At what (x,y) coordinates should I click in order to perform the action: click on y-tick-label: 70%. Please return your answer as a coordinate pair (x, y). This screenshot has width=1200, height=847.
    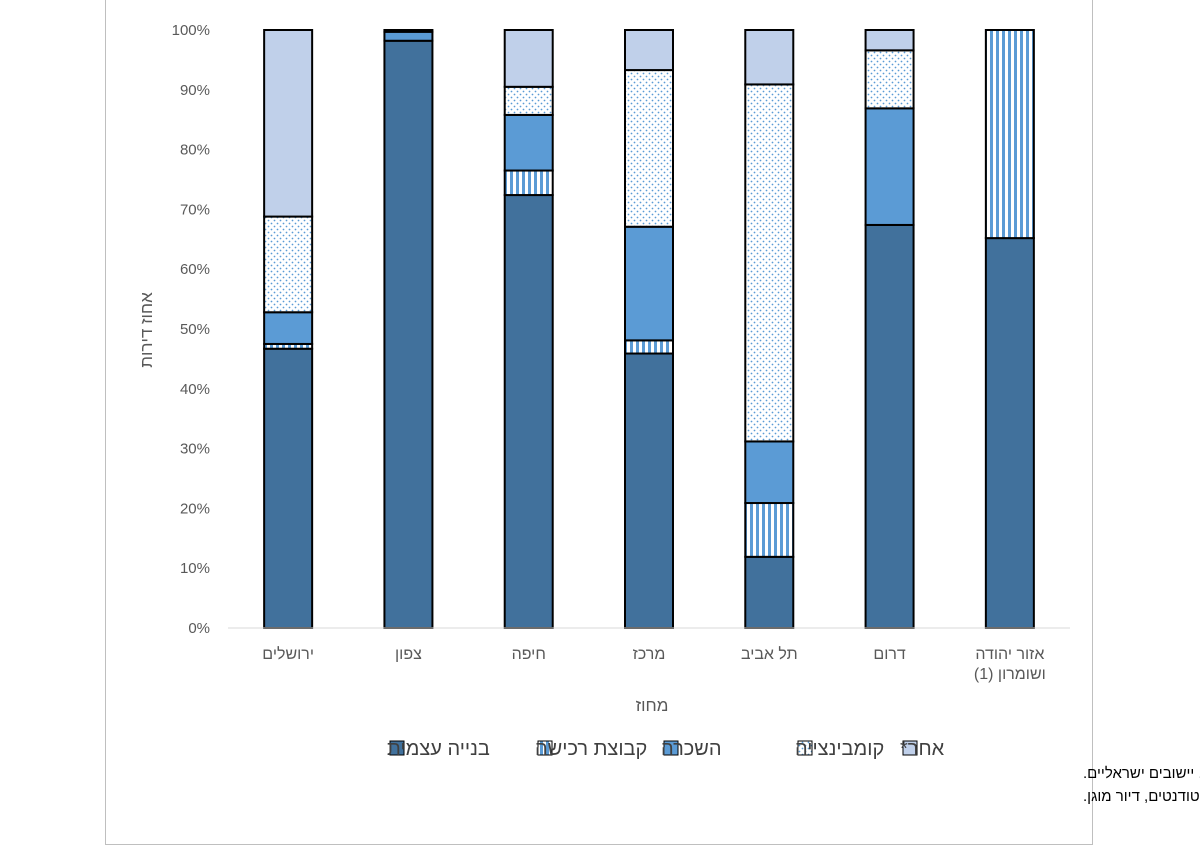
    Looking at the image, I should click on (195, 209).